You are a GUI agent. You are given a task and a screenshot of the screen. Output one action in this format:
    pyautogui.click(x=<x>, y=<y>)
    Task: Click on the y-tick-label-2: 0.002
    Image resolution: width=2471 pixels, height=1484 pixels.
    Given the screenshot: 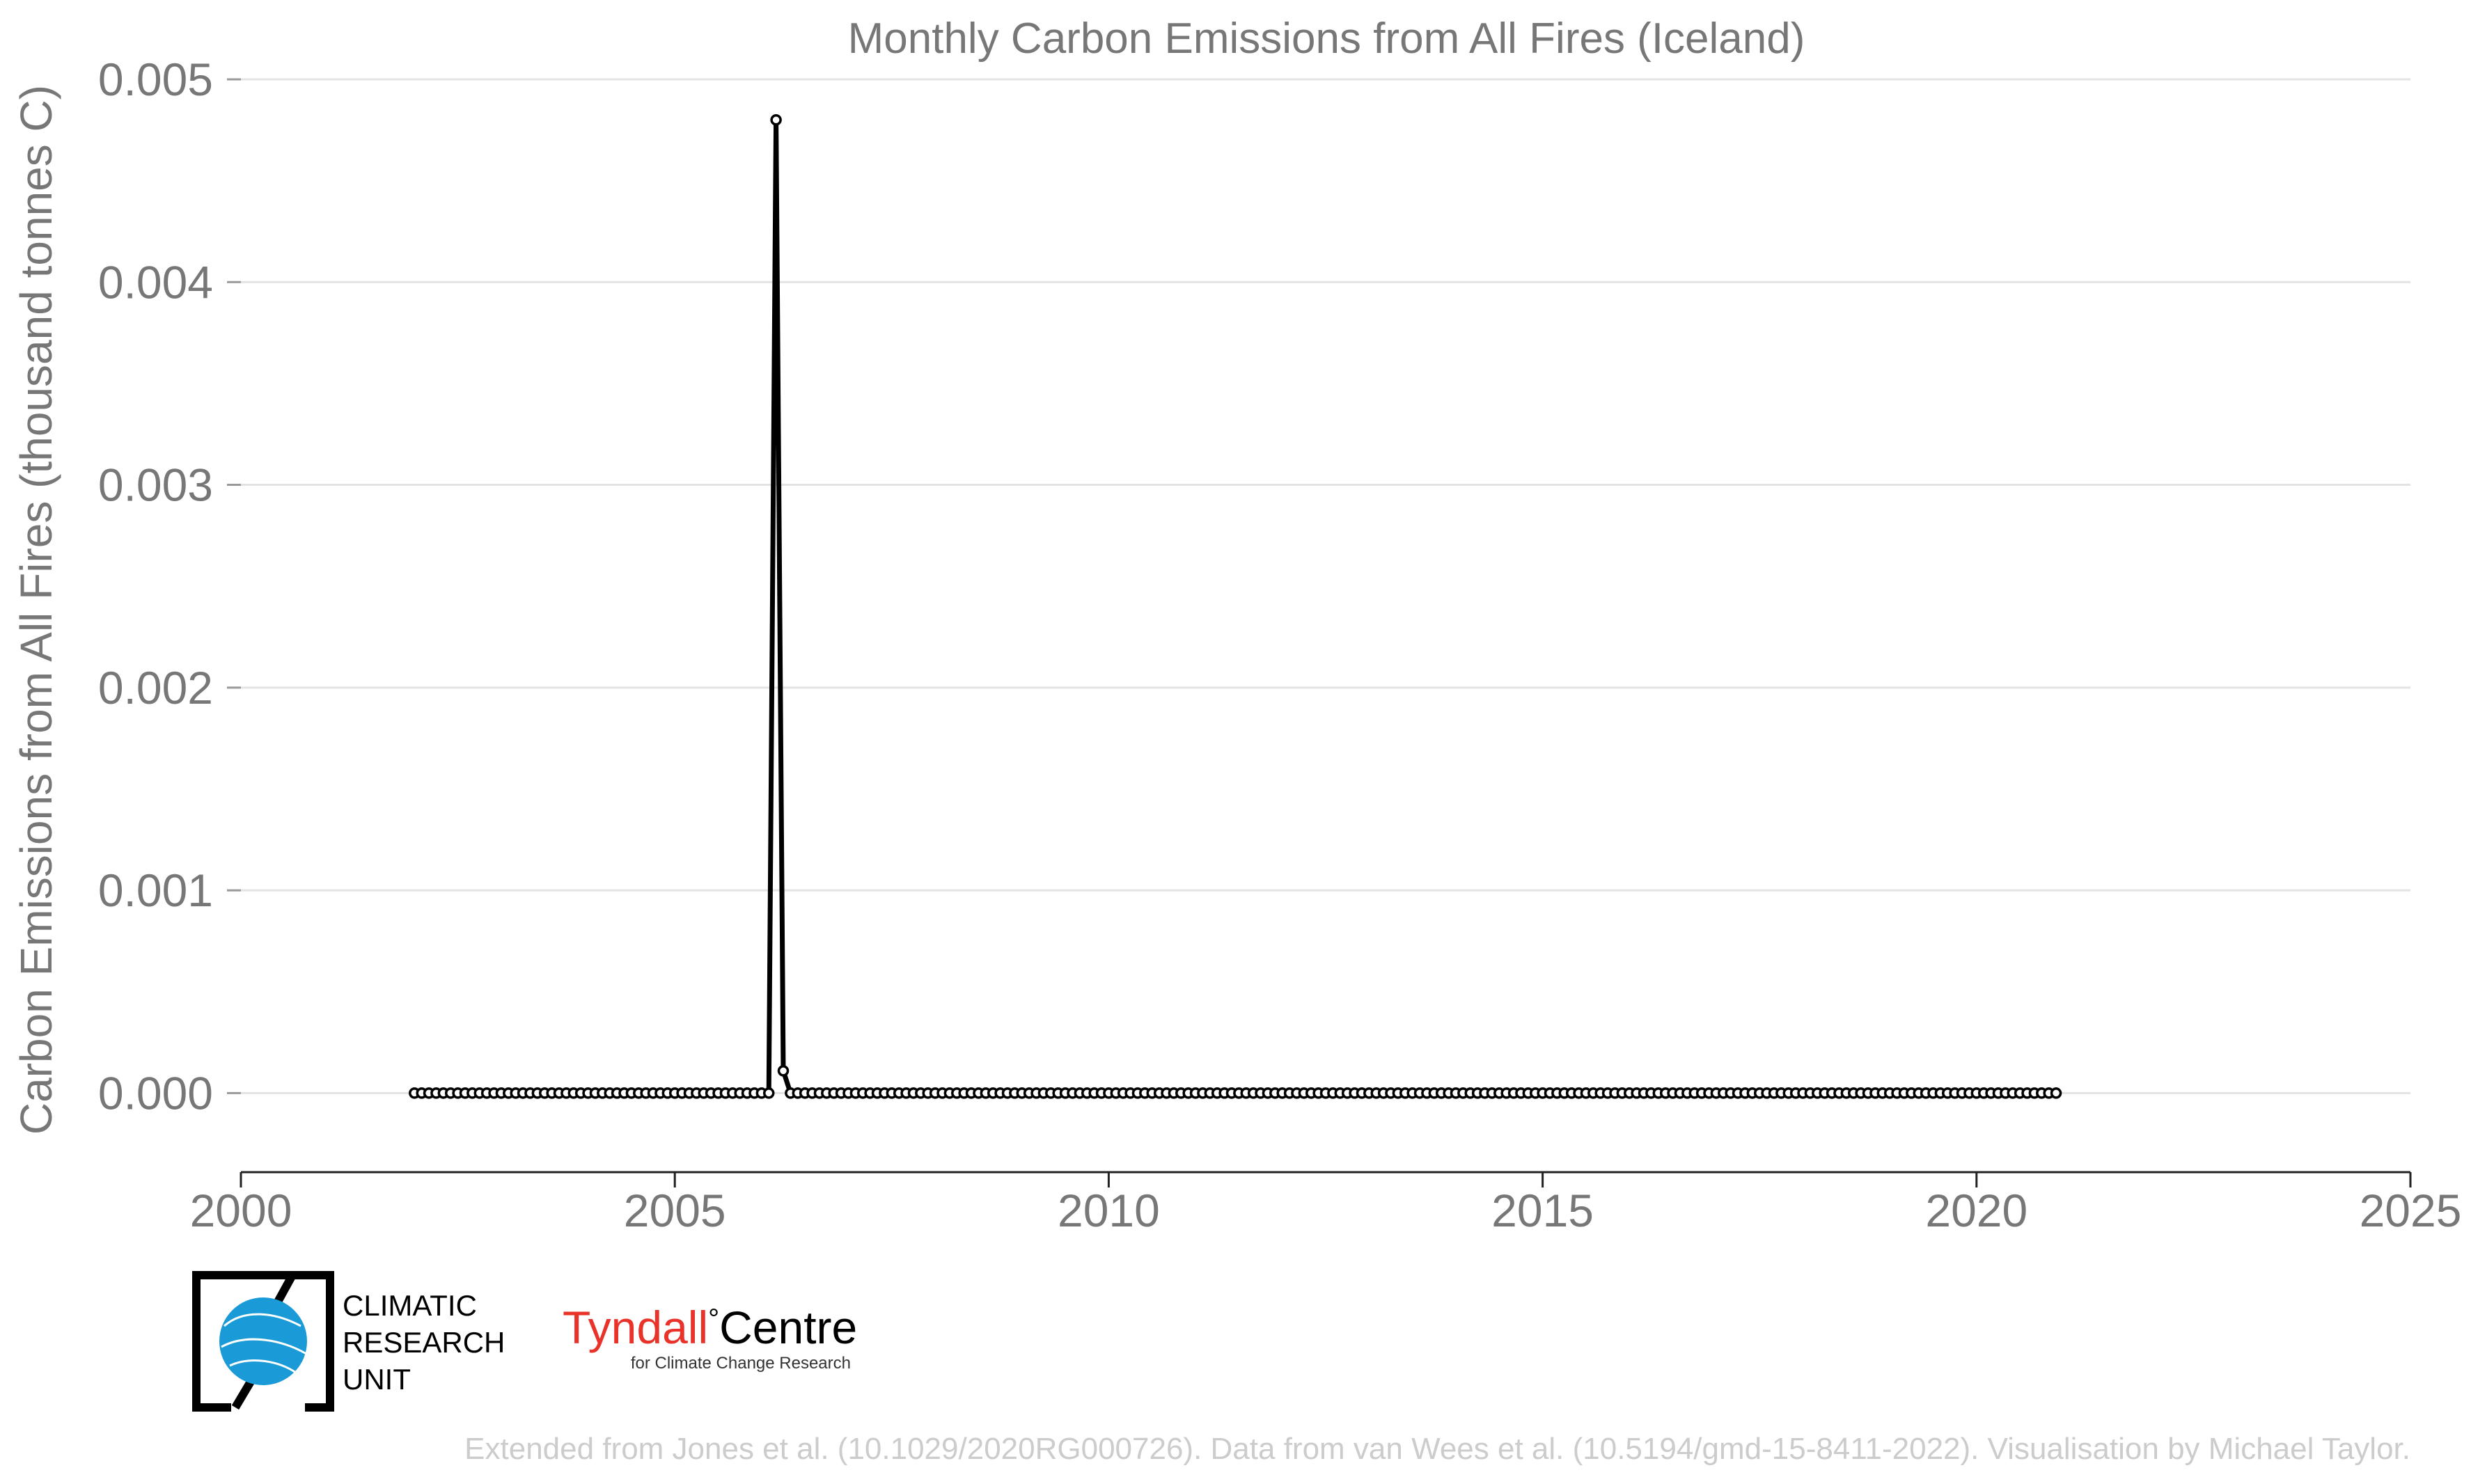 What is the action you would take?
    pyautogui.click(x=155, y=687)
    